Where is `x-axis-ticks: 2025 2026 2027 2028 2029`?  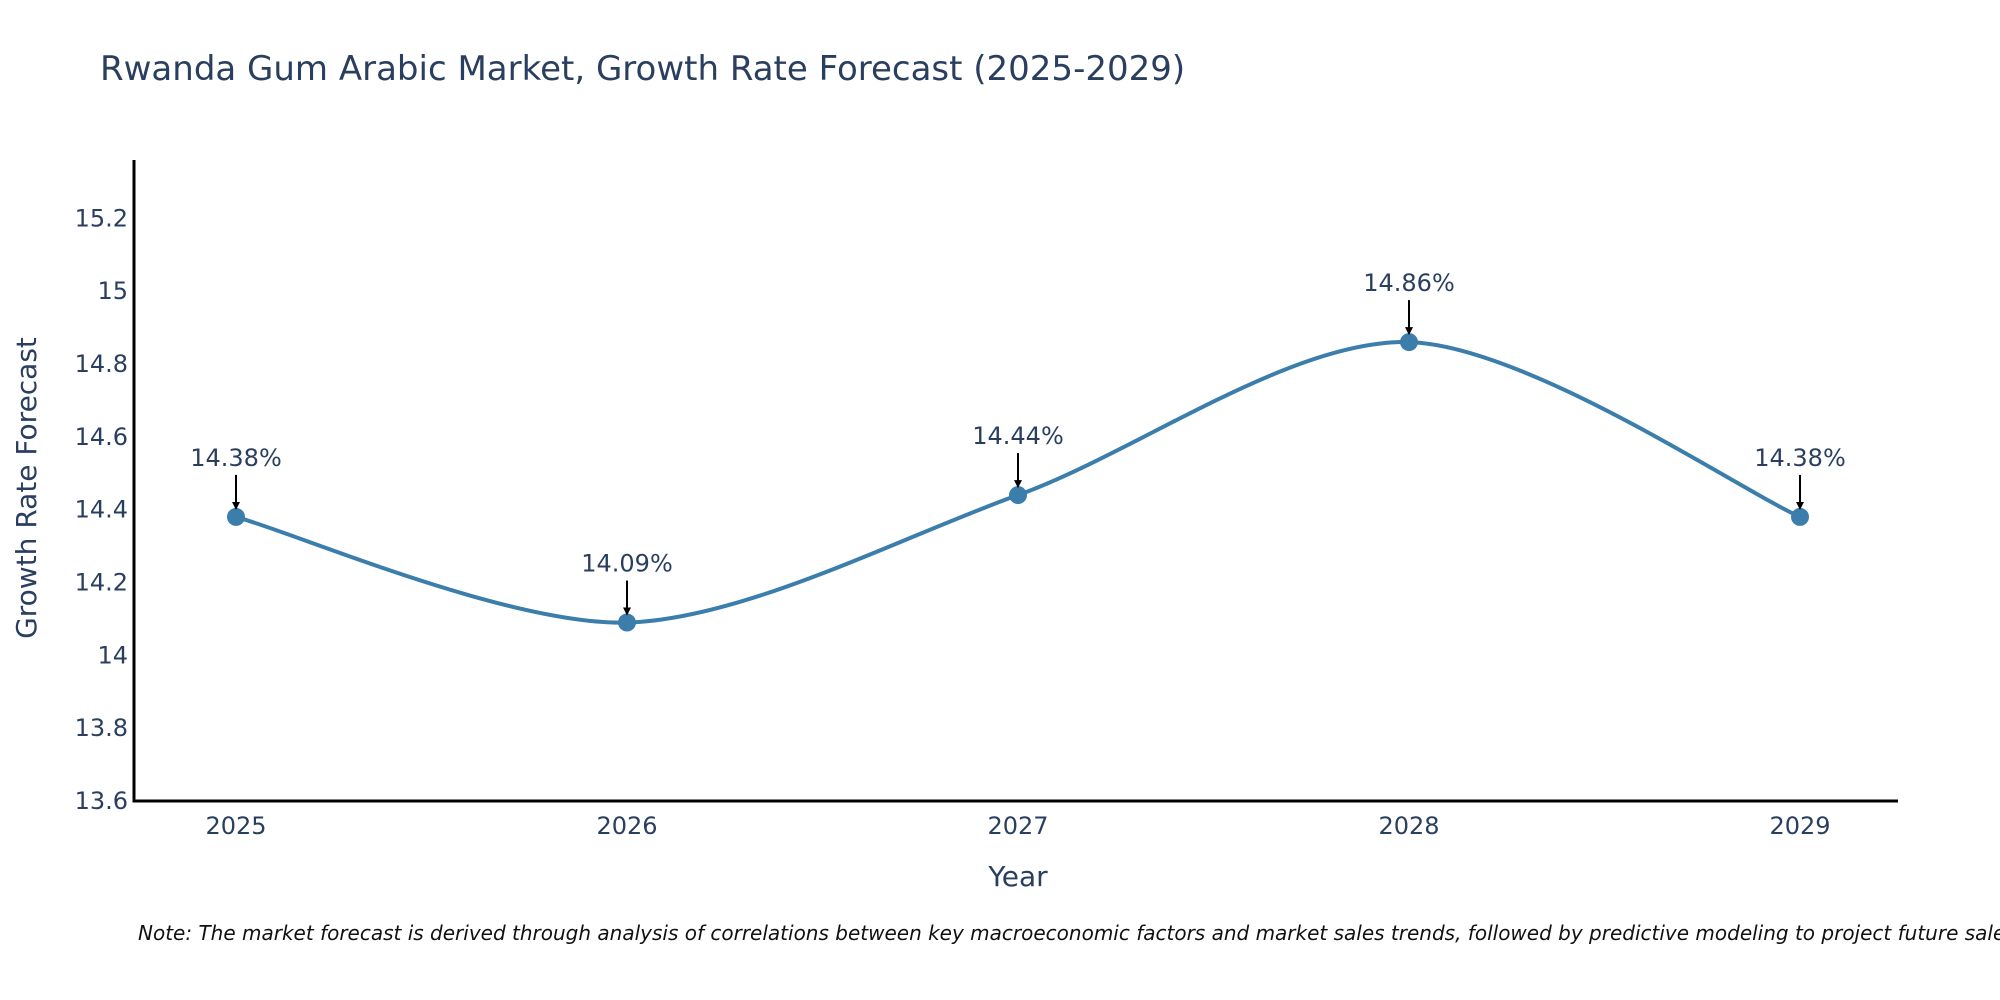 x-axis-ticks: 2025 2026 2027 2028 2029 is located at coordinates (1017, 826).